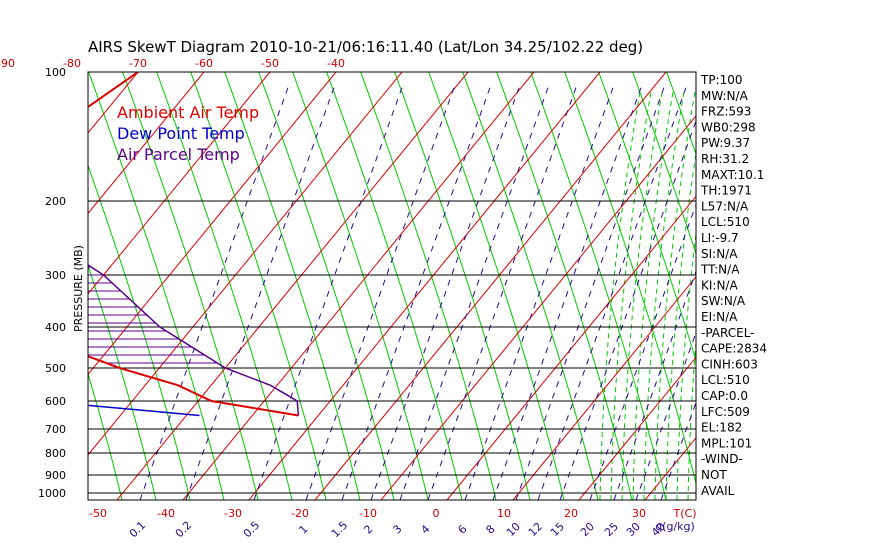 The width and height of the screenshot is (870, 560). I want to click on index-entry: FRZ:593, so click(726, 112).